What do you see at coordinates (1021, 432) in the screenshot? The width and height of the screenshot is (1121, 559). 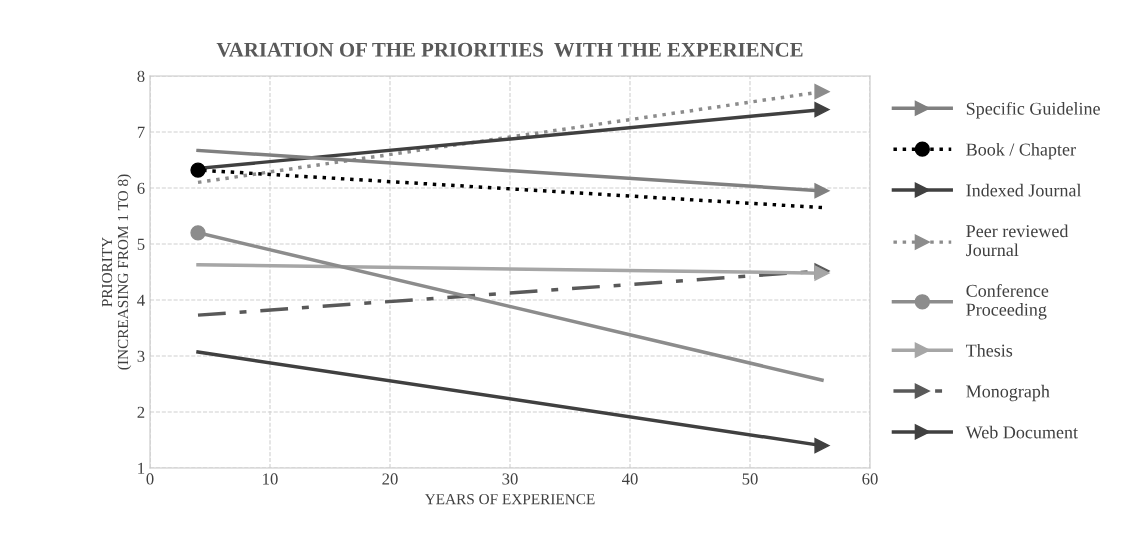 I see `legend-label: Web Document` at bounding box center [1021, 432].